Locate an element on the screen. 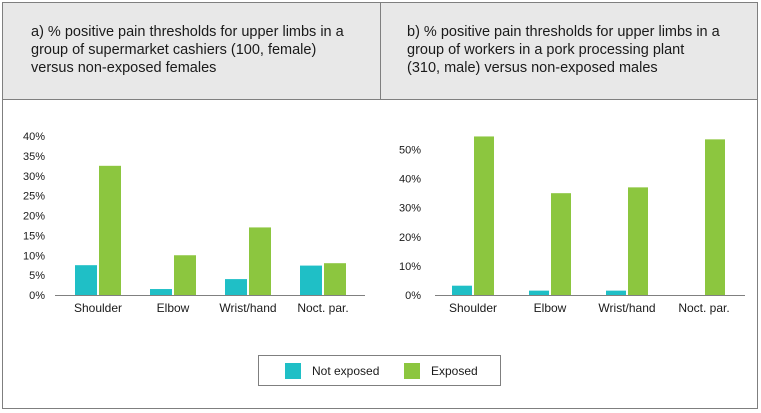 Image resolution: width=761 pixels, height=413 pixels. chart-a-ytick-label: 40% is located at coordinates (34, 137).